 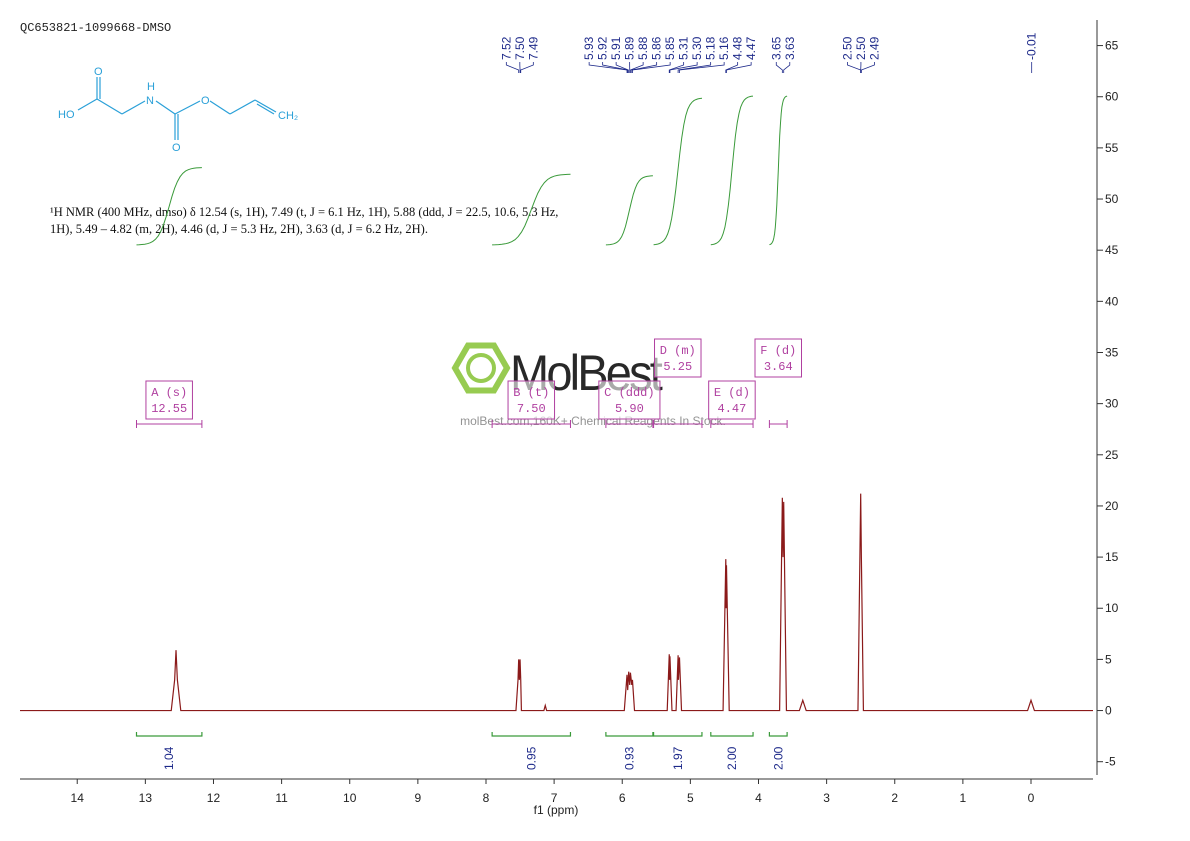 I want to click on peak-label: 2.50, so click(x=861, y=48).